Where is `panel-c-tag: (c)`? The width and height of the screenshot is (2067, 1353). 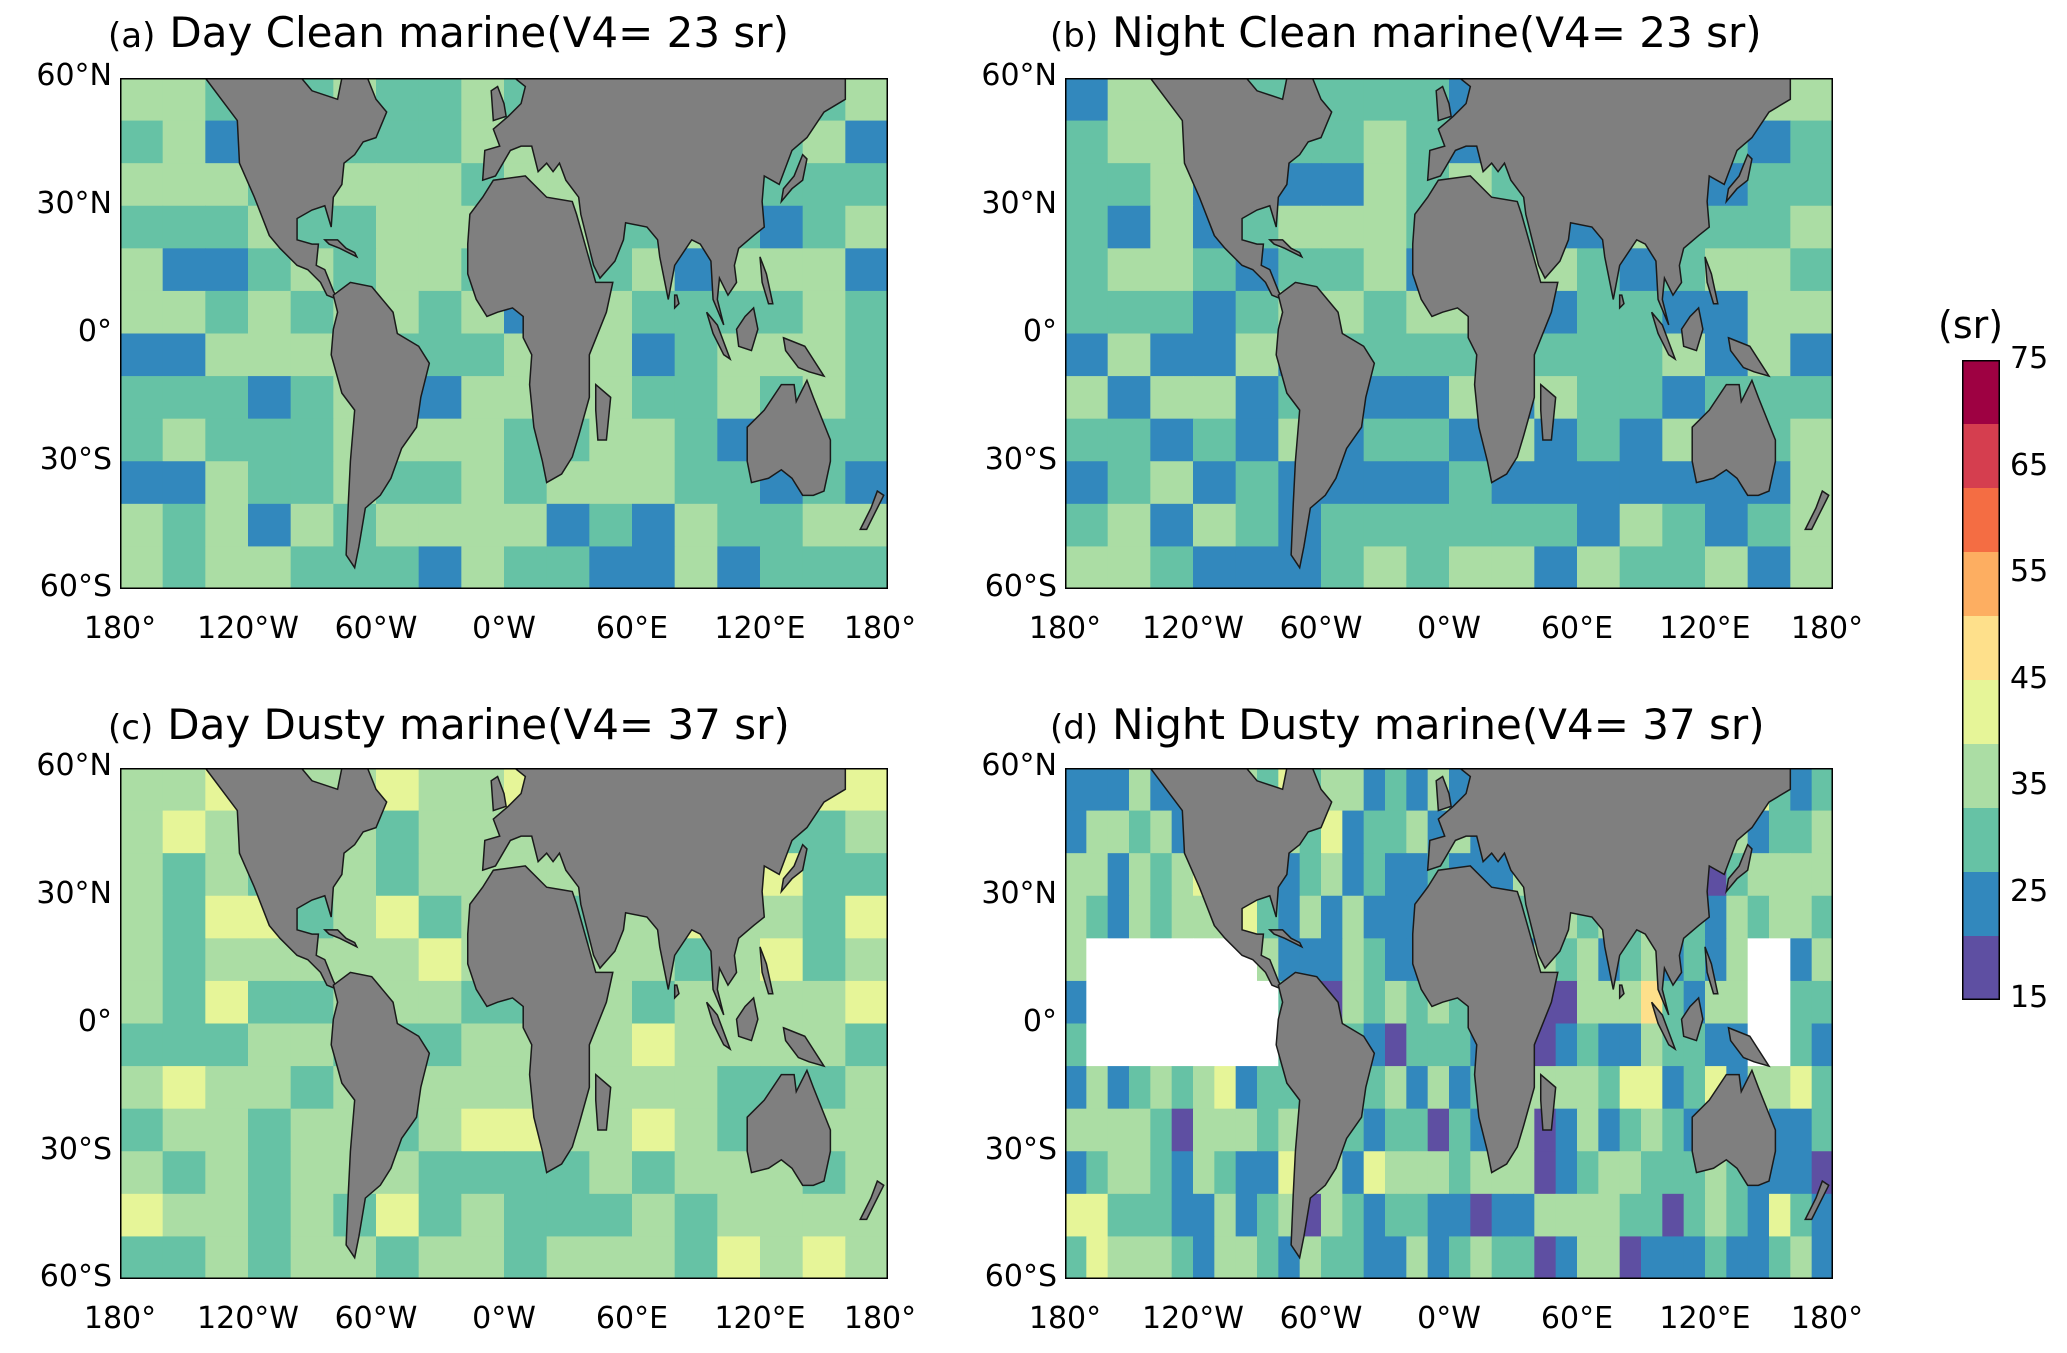 panel-c-tag: (c) is located at coordinates (131, 728).